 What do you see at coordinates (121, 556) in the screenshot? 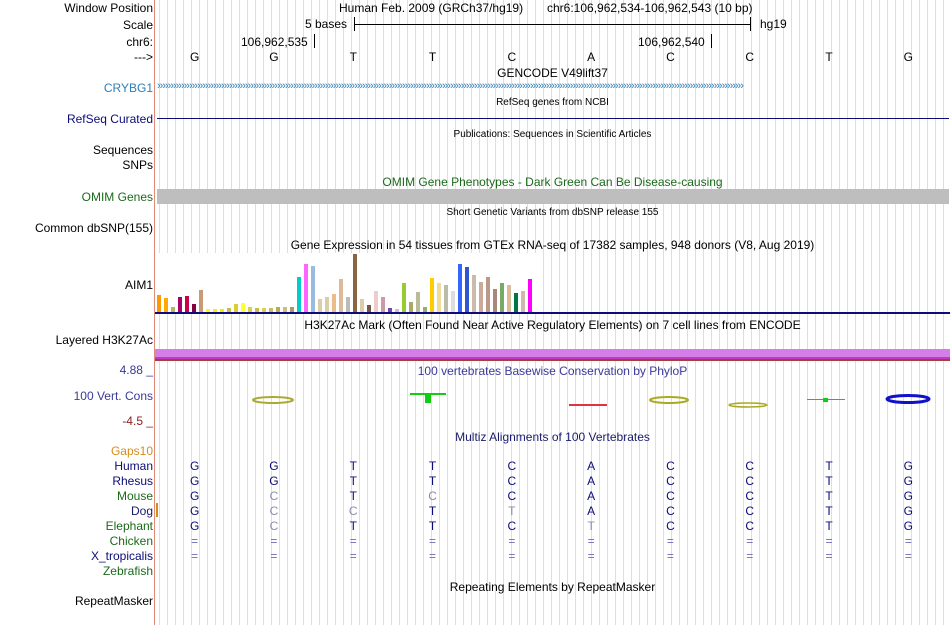
I see `species-label: X_tropicalis` at bounding box center [121, 556].